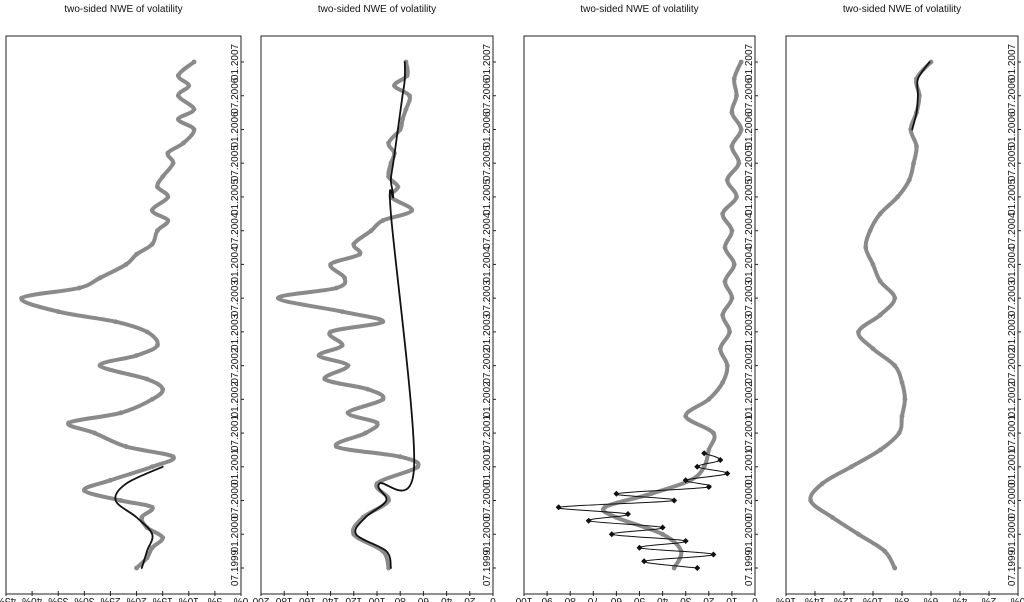 The width and height of the screenshot is (1024, 602). Describe the element at coordinates (136, 598) in the screenshot. I see `y-tick-label: 20%` at that location.